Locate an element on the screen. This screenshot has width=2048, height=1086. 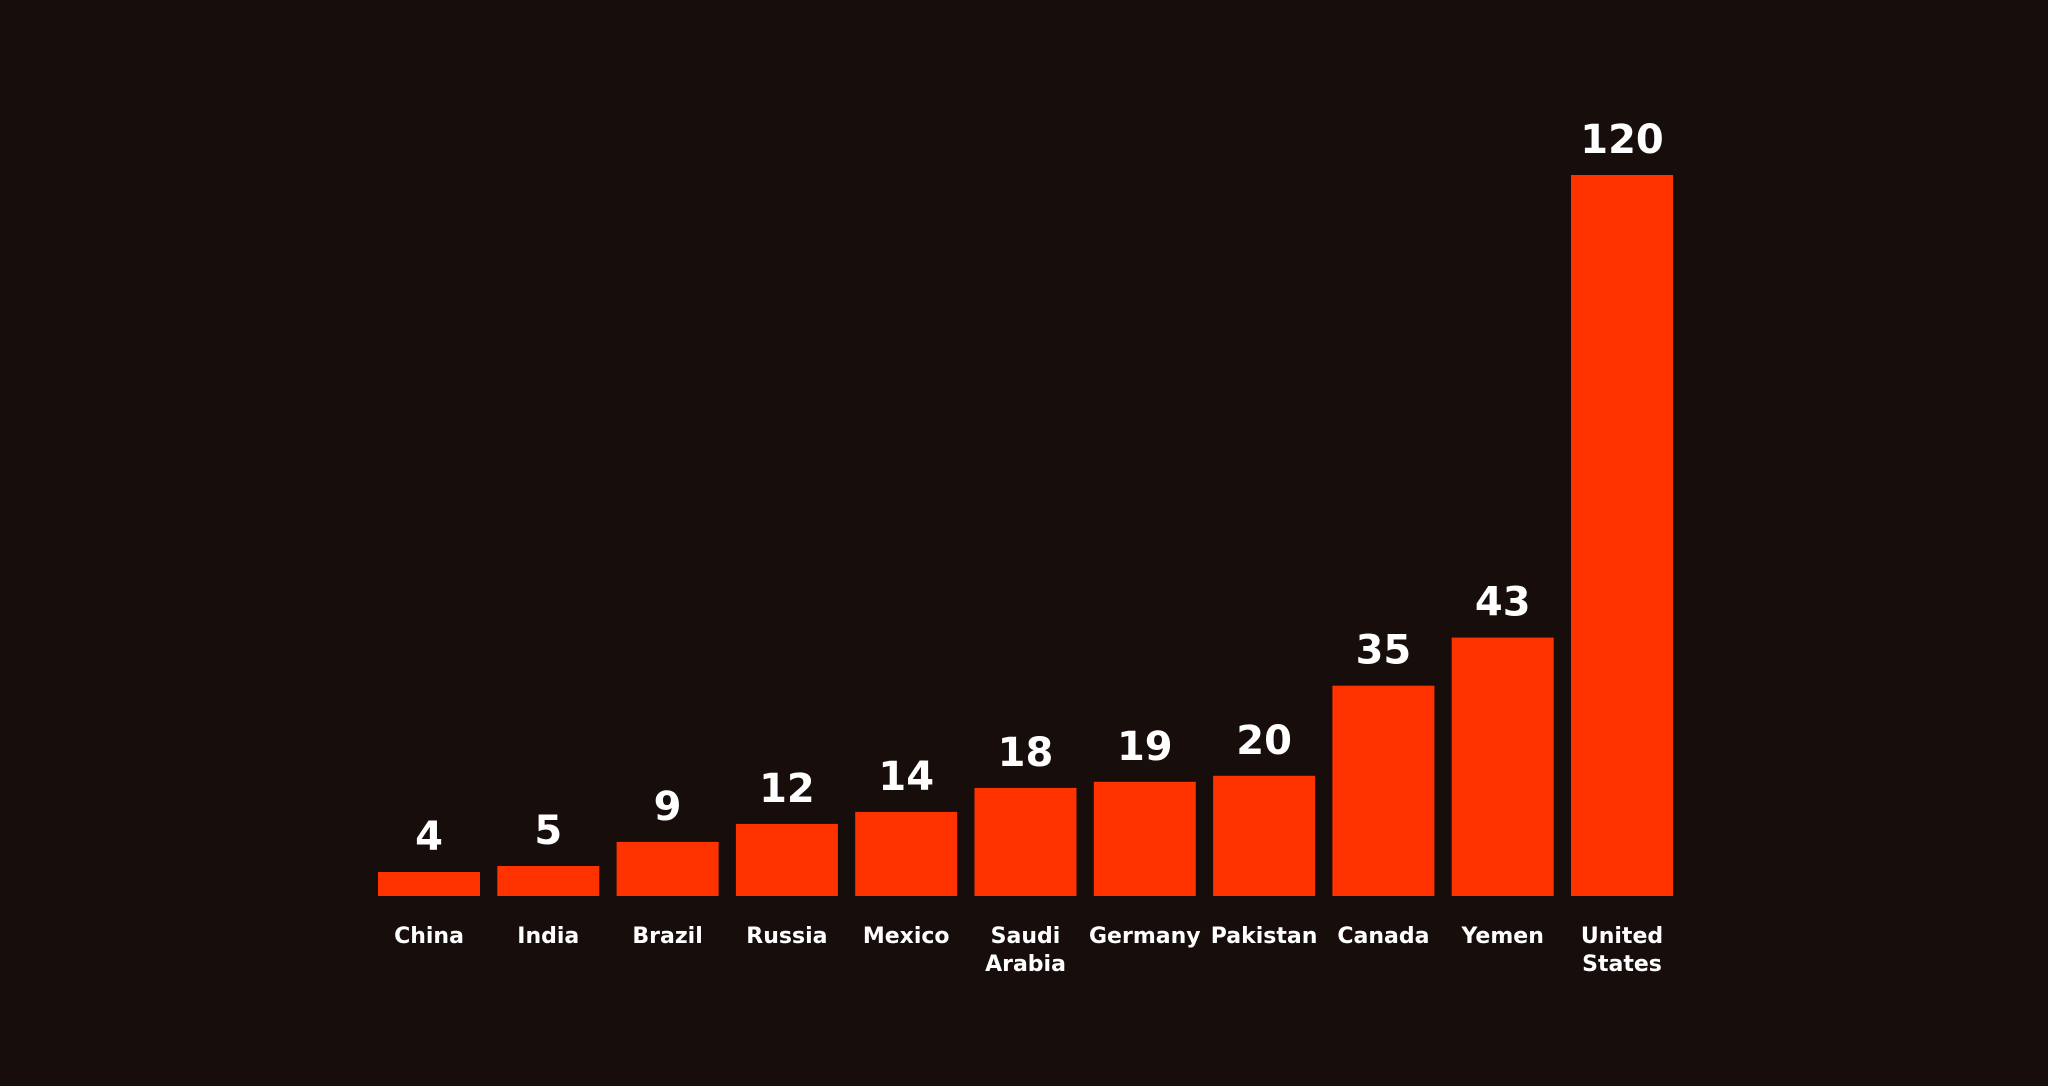
value-label-united-states: 120 is located at coordinates (1622, 140).